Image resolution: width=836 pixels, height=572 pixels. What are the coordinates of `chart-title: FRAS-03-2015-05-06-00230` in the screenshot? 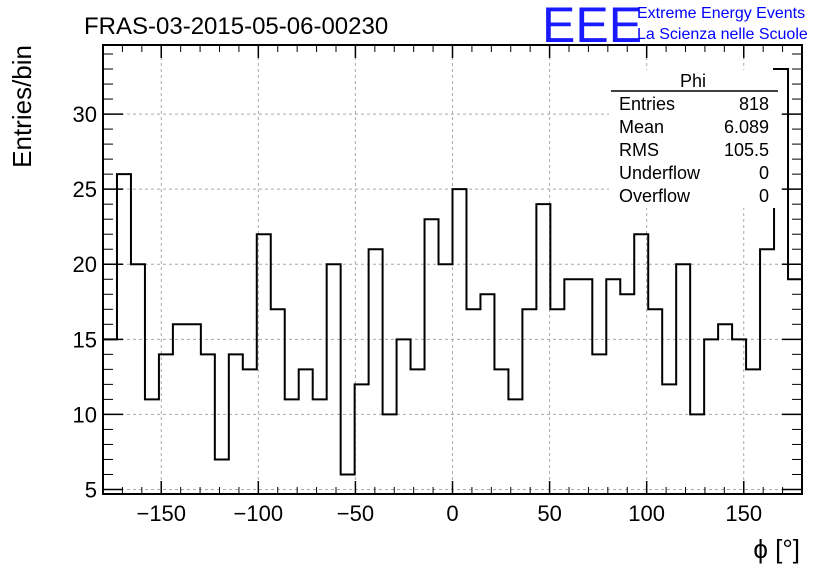 It's located at (236, 26).